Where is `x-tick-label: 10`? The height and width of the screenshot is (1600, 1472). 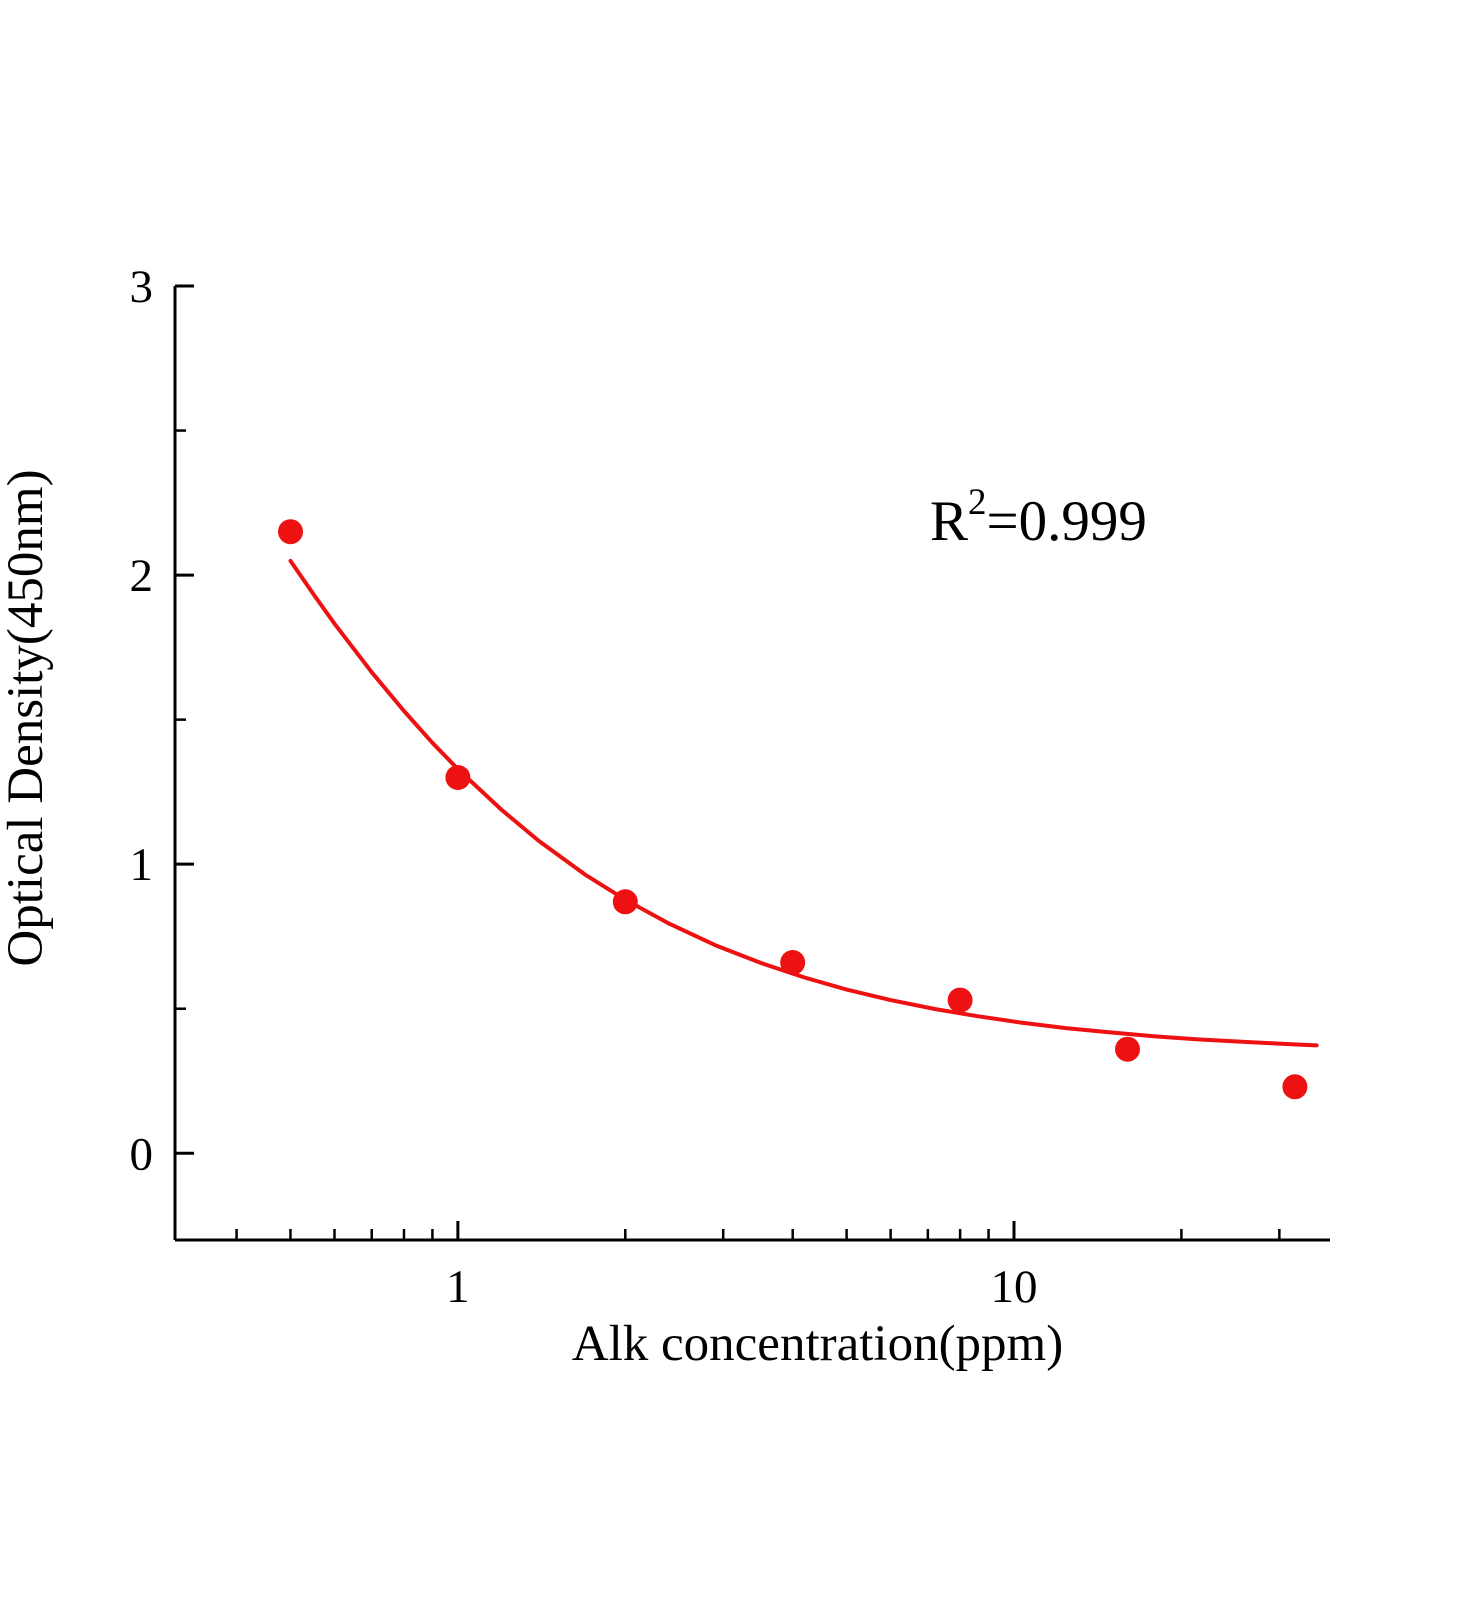 x-tick-label: 10 is located at coordinates (1014, 1287).